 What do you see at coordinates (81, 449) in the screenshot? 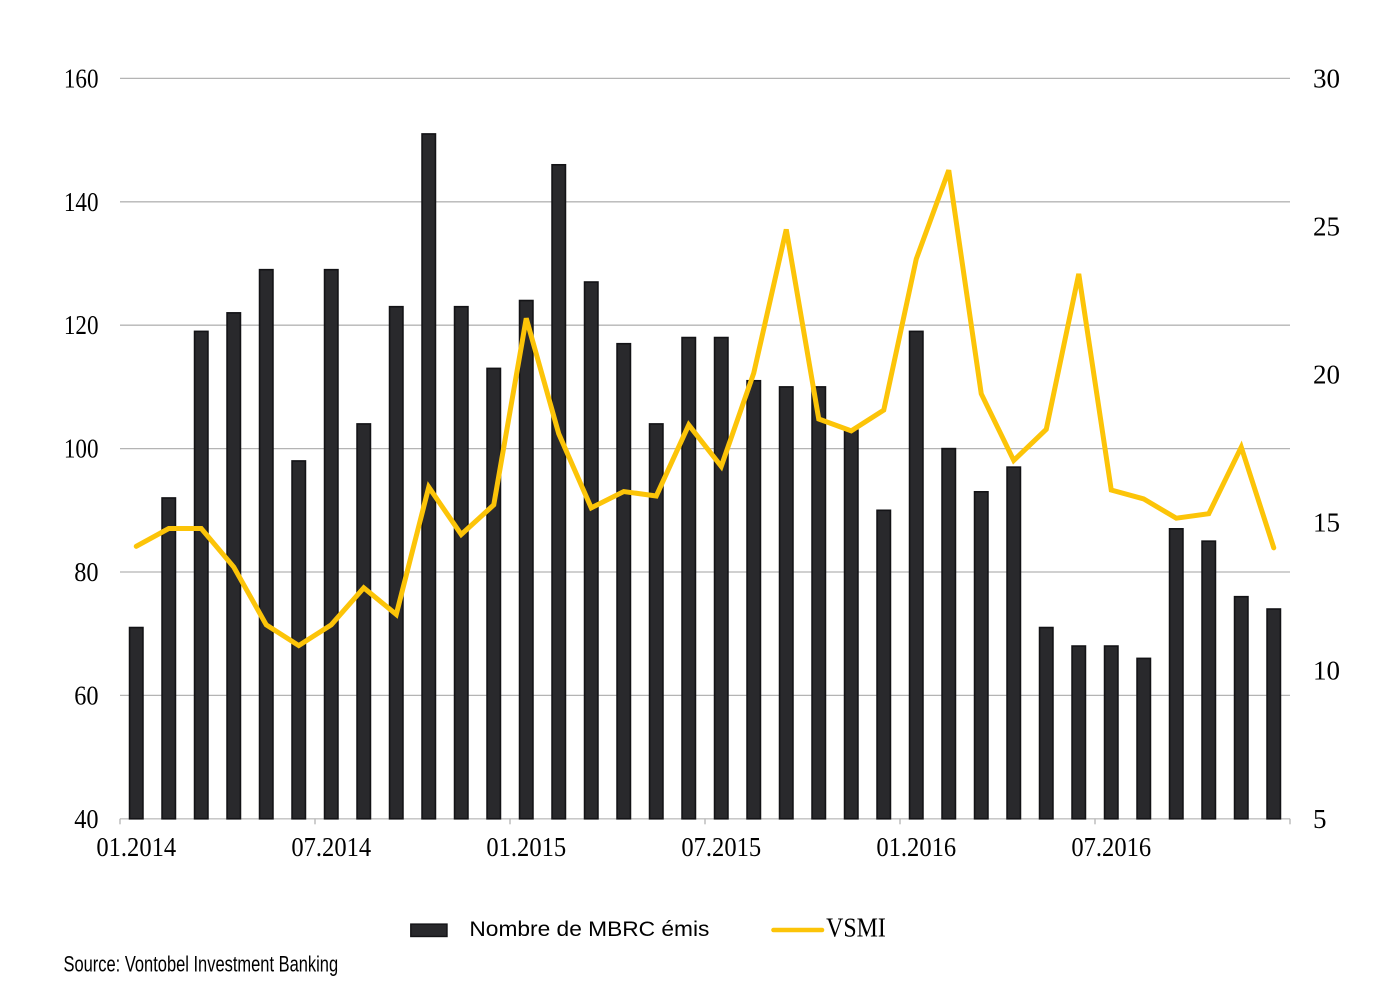
I see `svg-text: 100` at bounding box center [81, 449].